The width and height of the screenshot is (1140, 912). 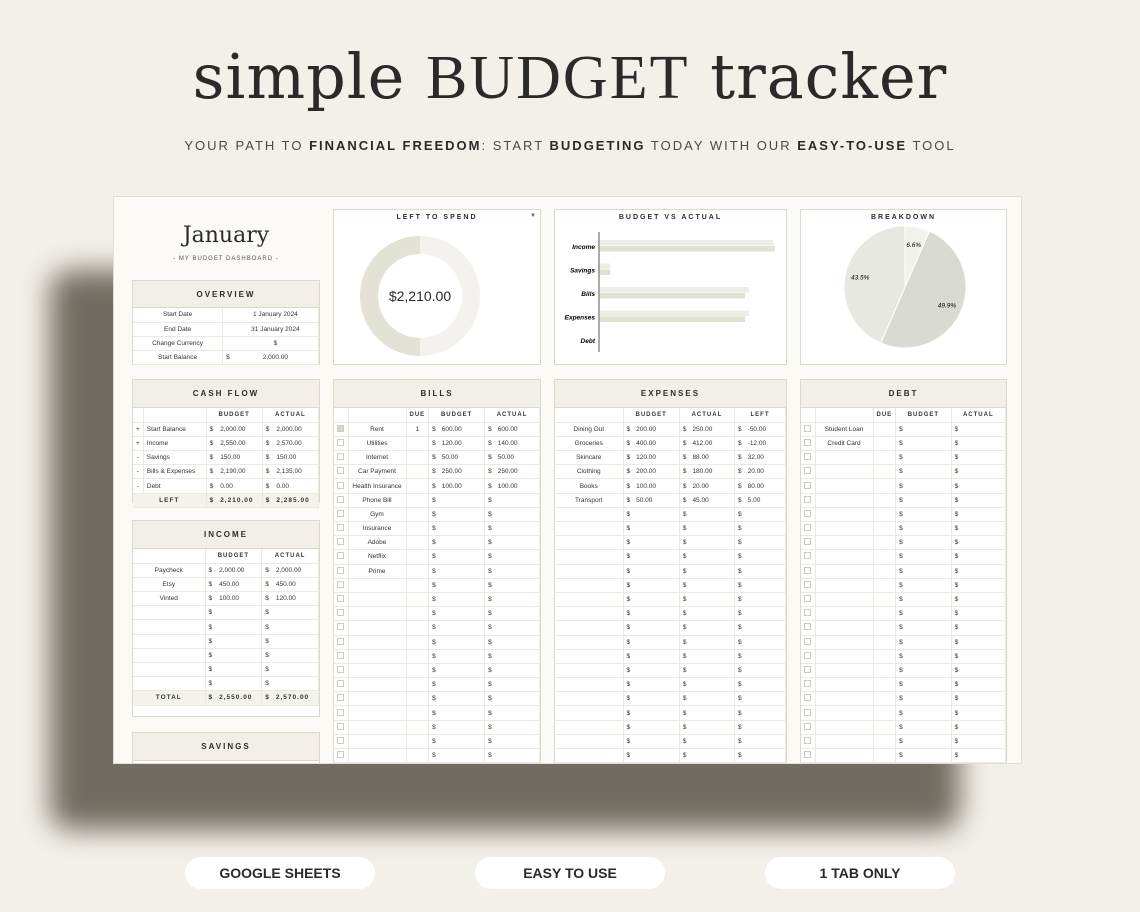 What do you see at coordinates (377, 571) in the screenshot?
I see `bill-label: Prime` at bounding box center [377, 571].